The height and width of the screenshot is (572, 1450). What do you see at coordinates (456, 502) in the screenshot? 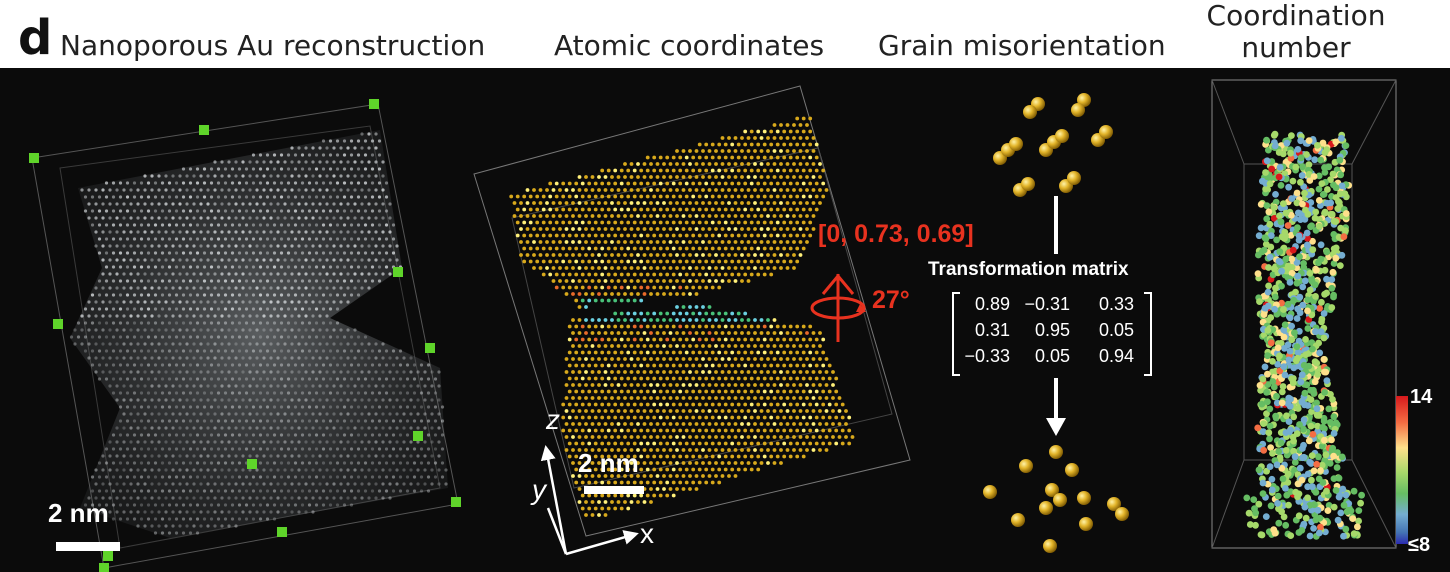
I see `fiducial-marker` at bounding box center [456, 502].